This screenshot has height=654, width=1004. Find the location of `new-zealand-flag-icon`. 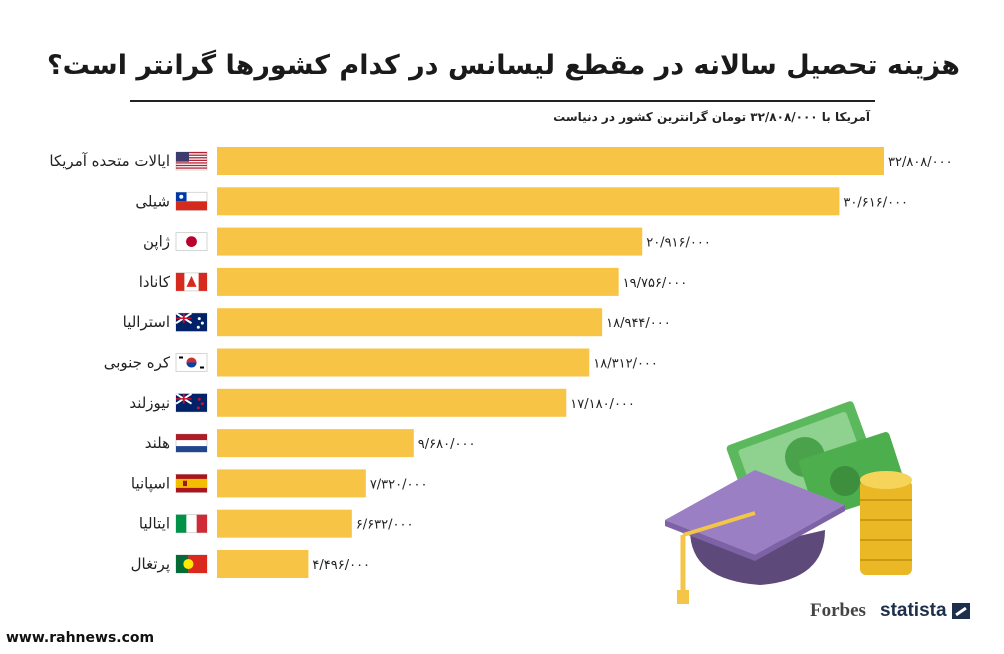

new-zealand-flag-icon is located at coordinates (191, 402).